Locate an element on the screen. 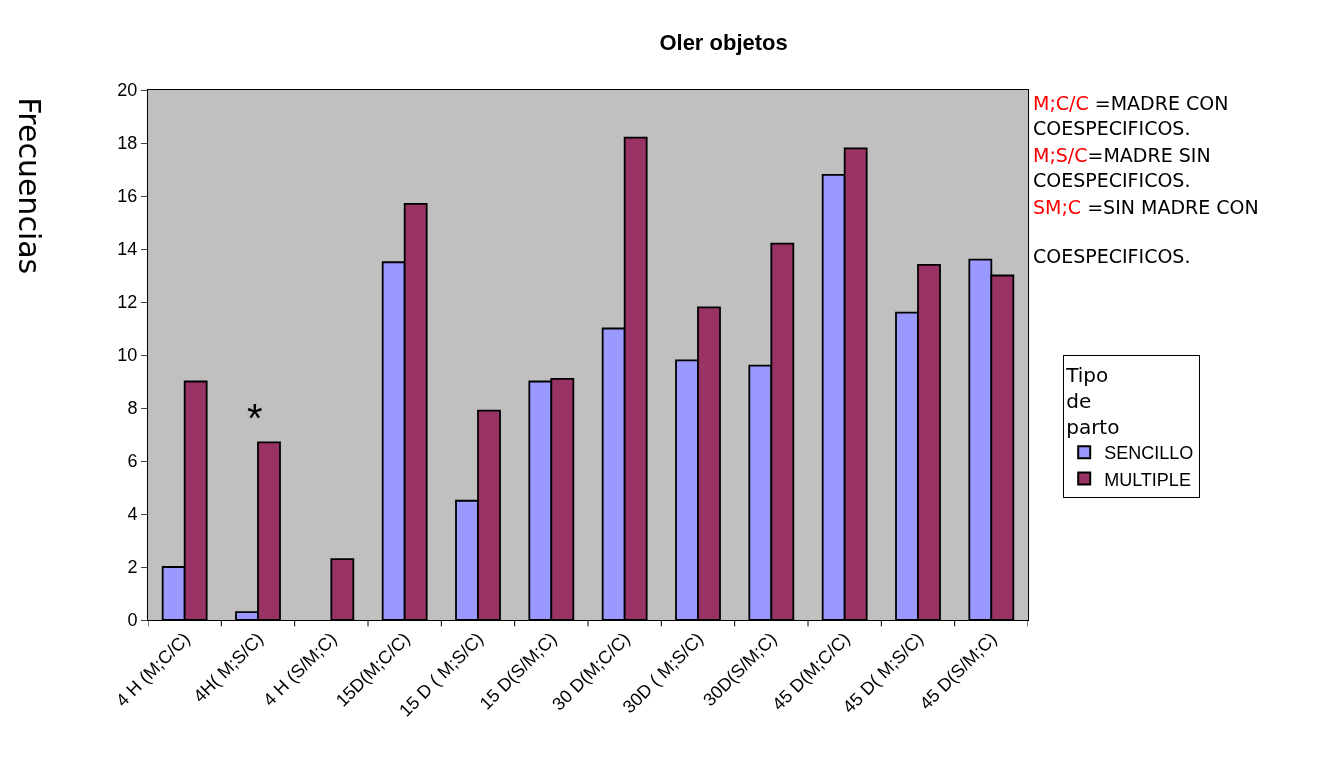 This screenshot has height=759, width=1340. text: M;S/C=MADRE SIN COESPECIFICOS. is located at coordinates (1122, 167).